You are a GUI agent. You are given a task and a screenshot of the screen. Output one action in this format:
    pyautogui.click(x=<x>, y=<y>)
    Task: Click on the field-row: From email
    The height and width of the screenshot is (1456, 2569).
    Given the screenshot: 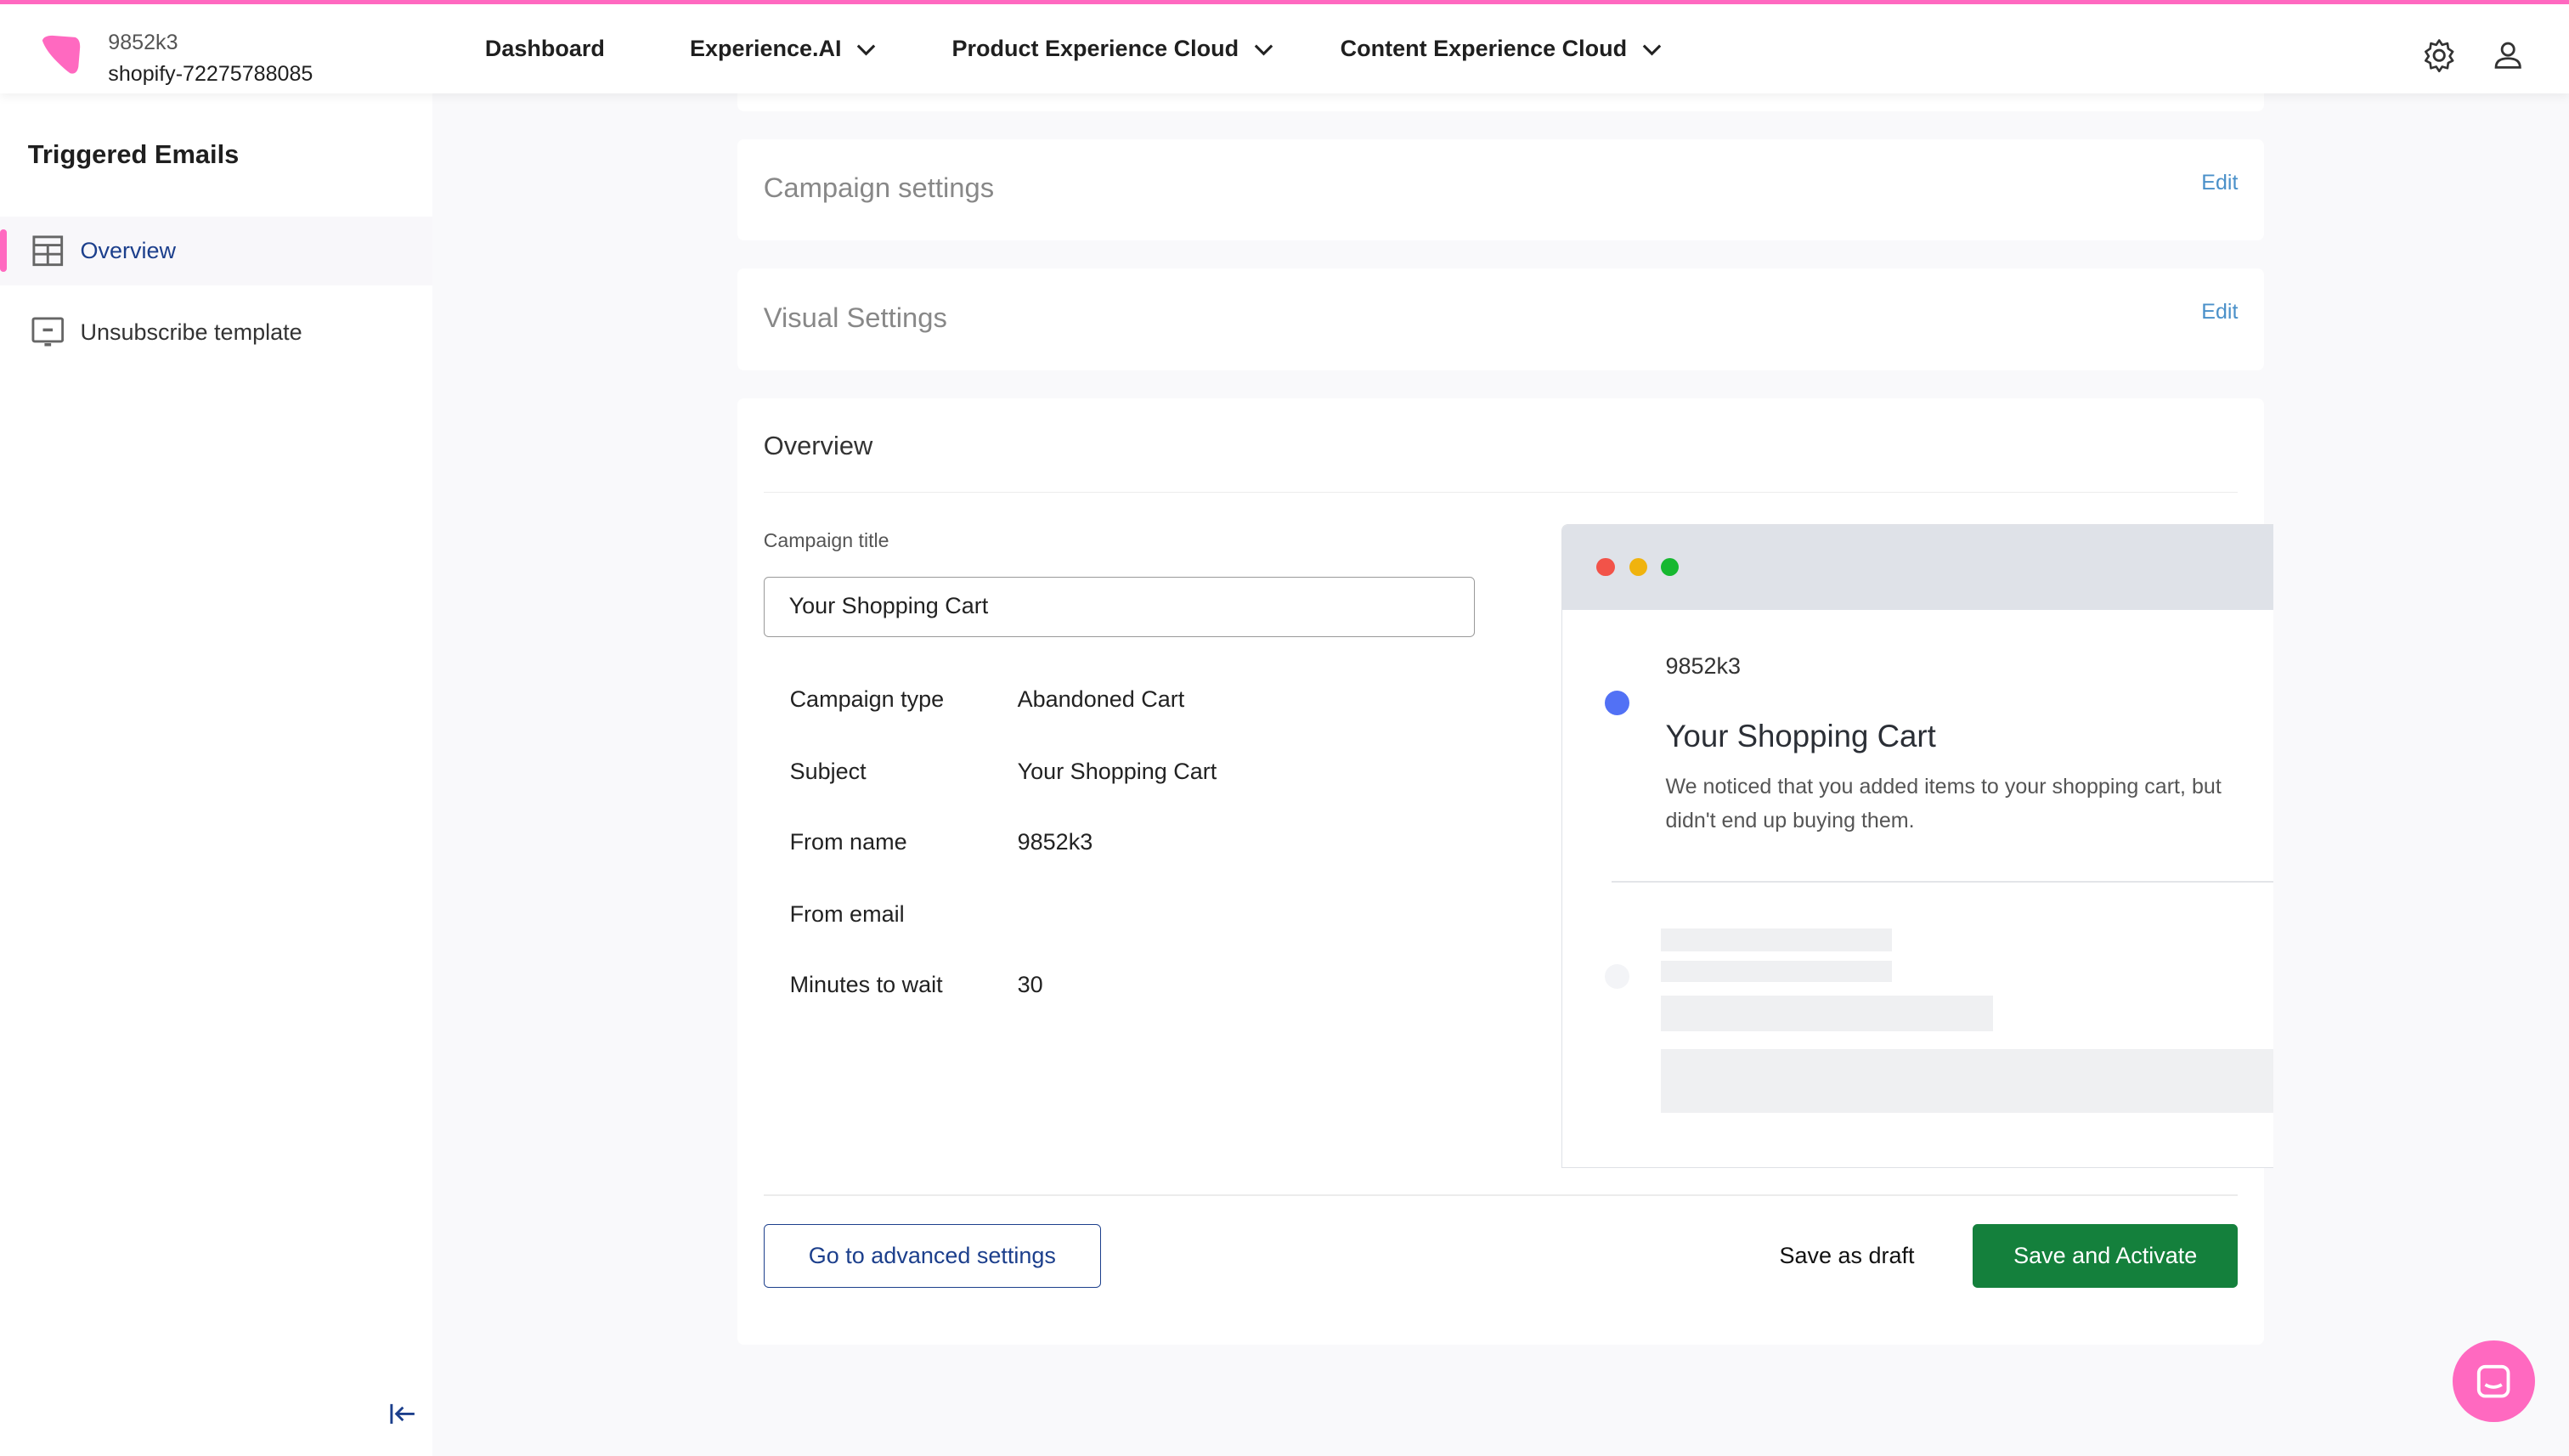 What is the action you would take?
    pyautogui.click(x=848, y=914)
    